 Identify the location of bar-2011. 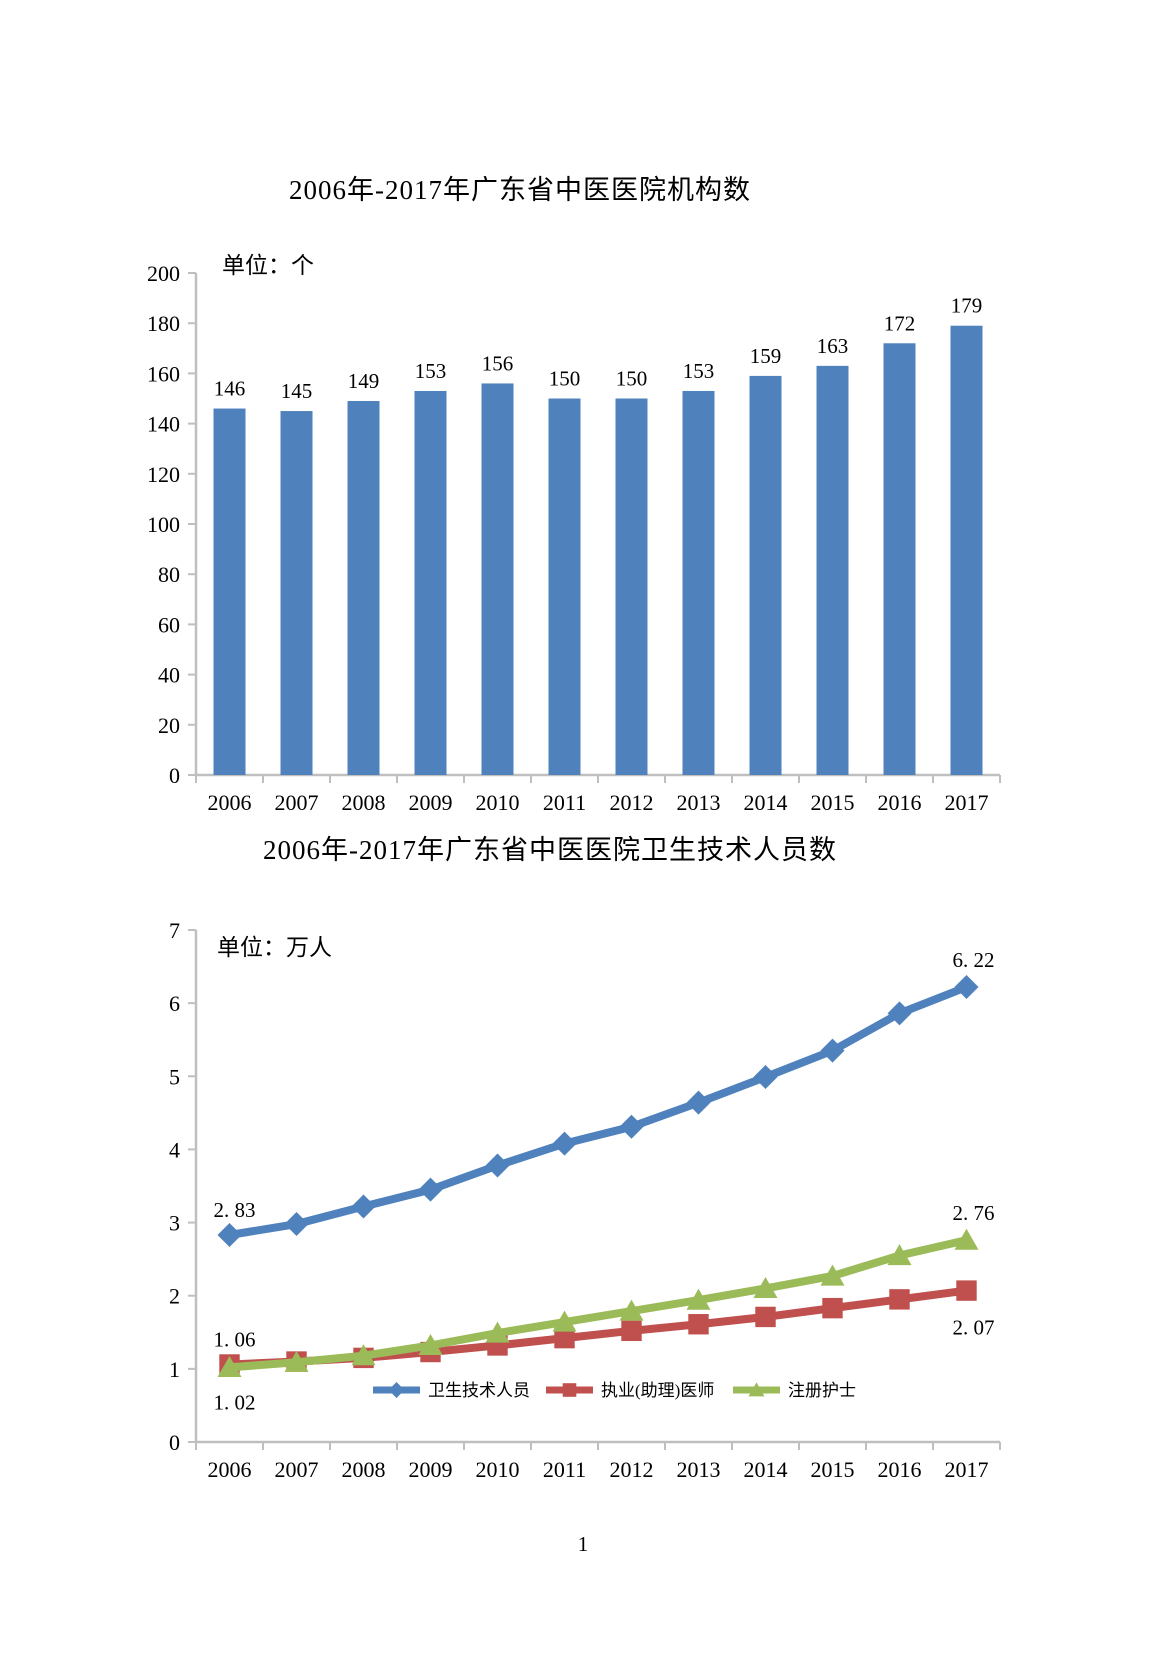
(564, 586).